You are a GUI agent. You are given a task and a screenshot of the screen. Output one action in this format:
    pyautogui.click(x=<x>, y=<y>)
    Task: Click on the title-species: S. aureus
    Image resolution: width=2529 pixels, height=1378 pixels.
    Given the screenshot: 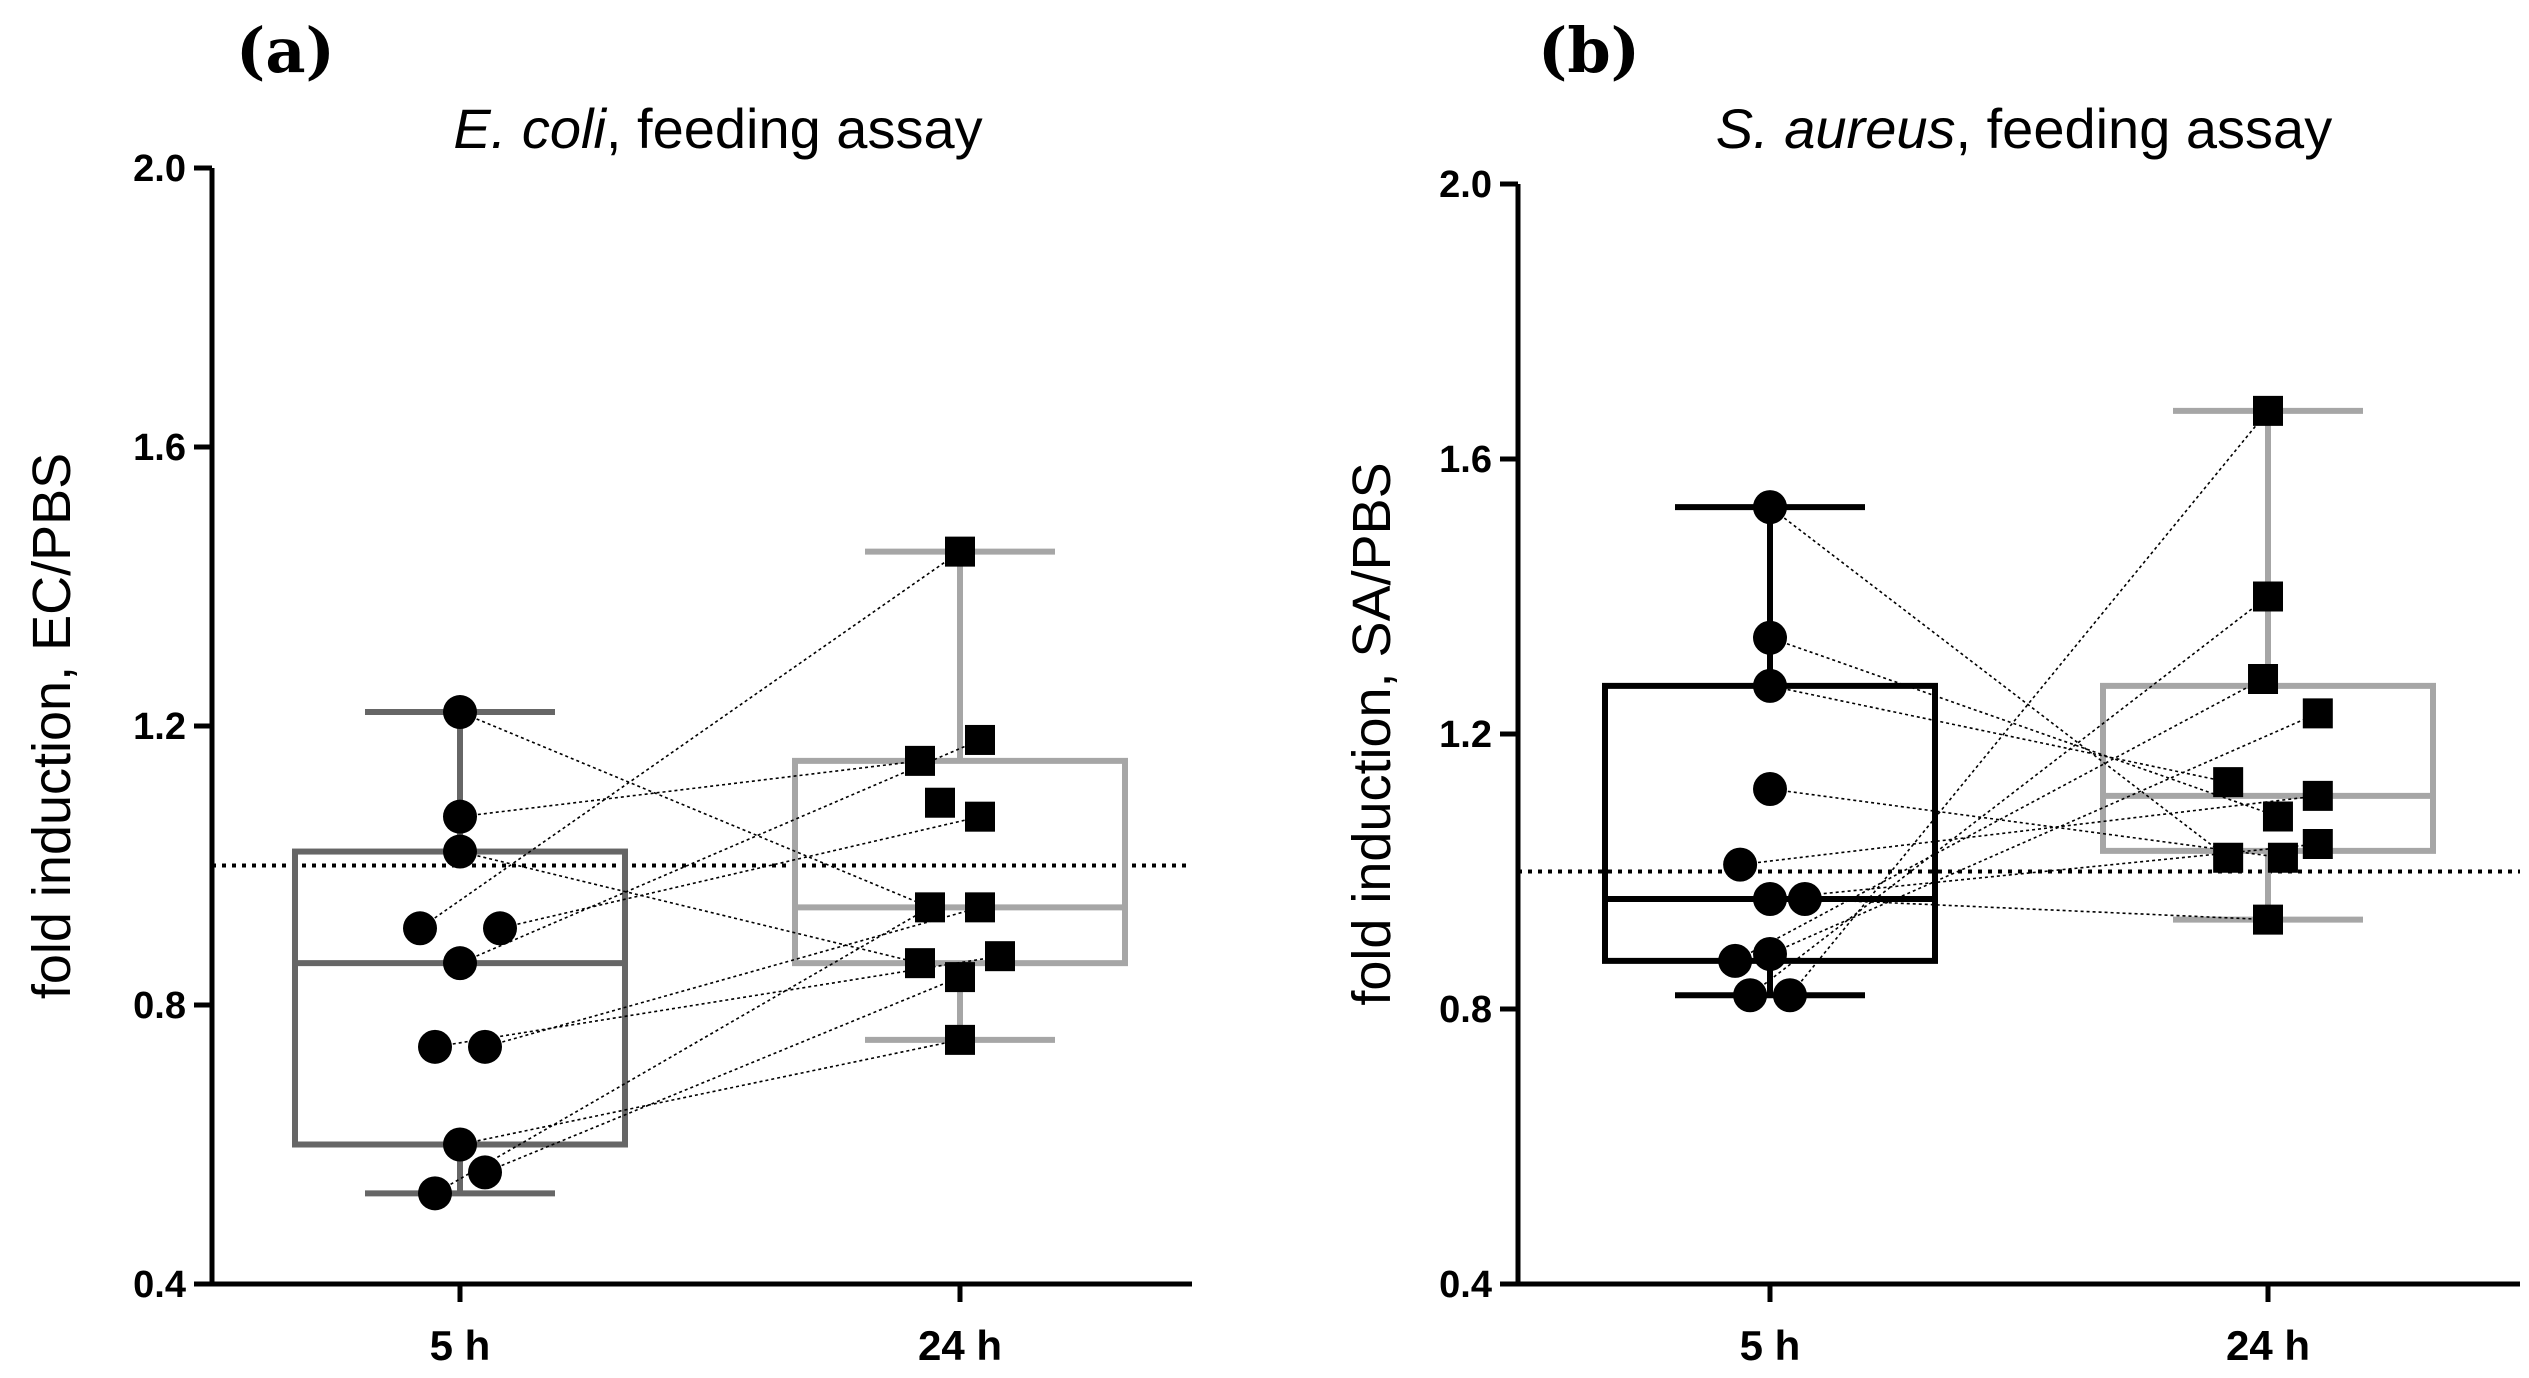 What is the action you would take?
    pyautogui.click(x=1836, y=128)
    